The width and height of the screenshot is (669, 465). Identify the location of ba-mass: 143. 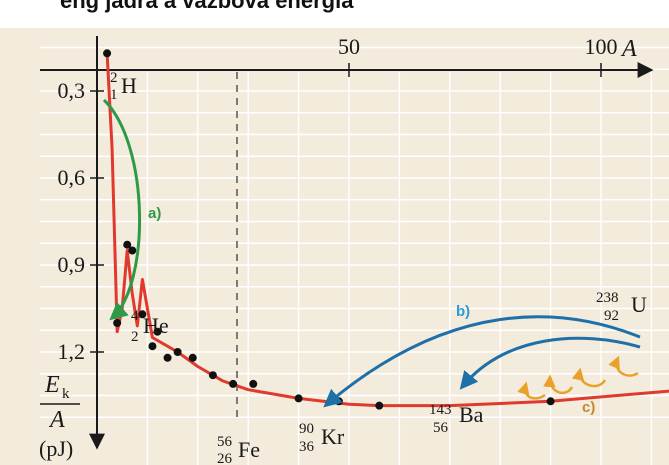
(440, 410).